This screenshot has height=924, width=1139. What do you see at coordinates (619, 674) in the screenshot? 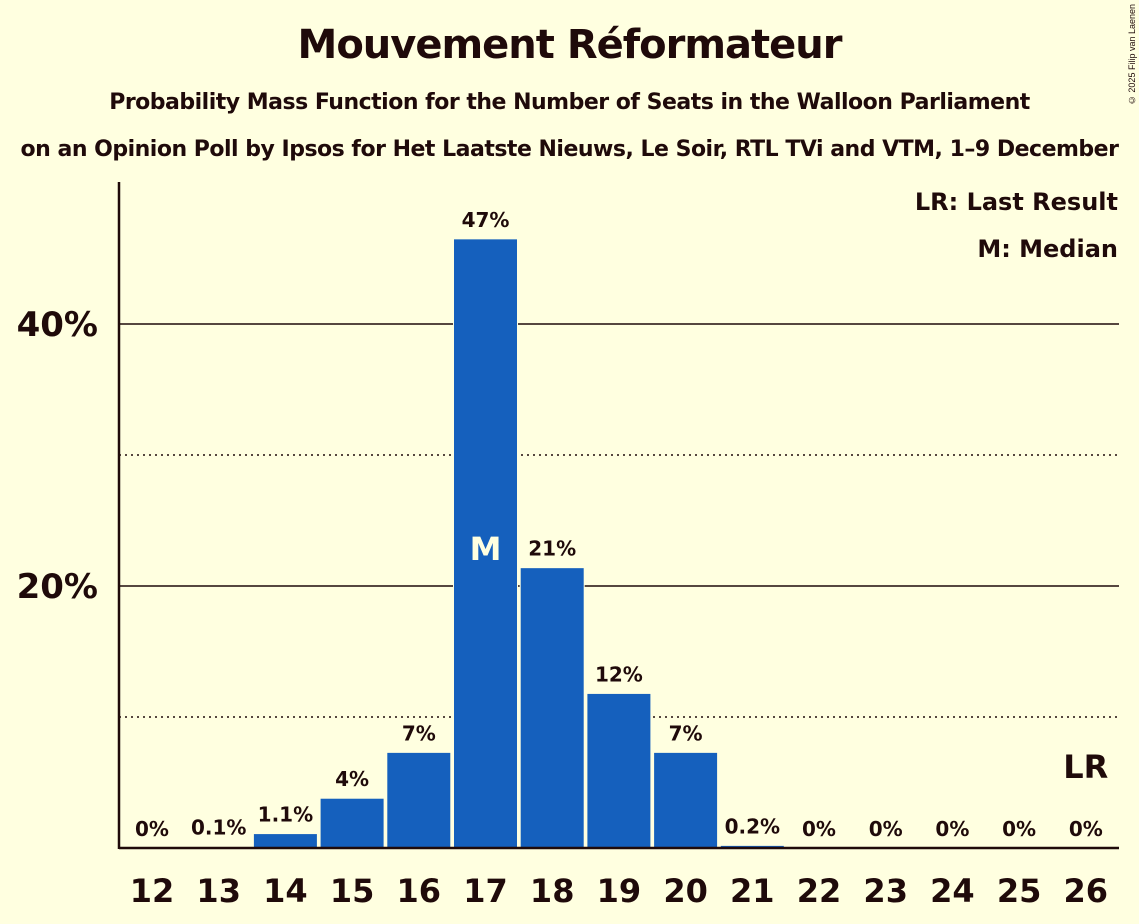
I see `value-label: 12%` at bounding box center [619, 674].